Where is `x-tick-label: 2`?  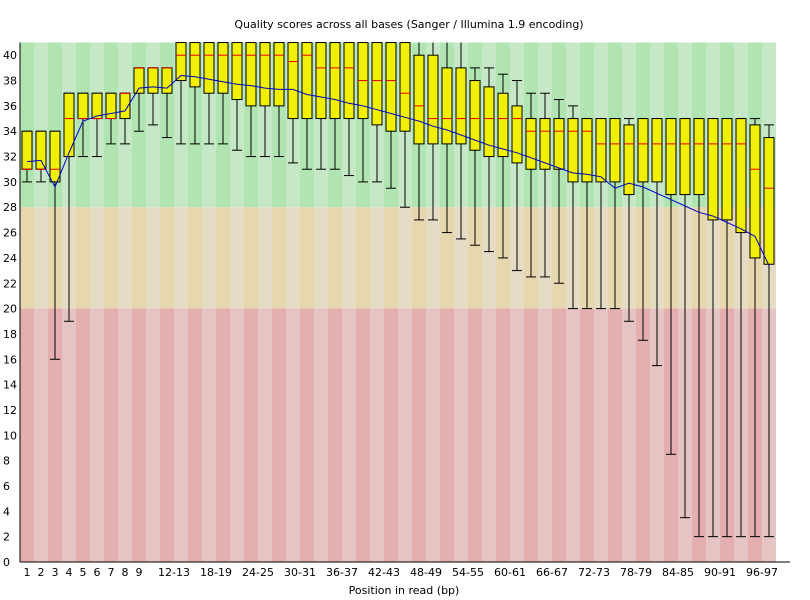 x-tick-label: 2 is located at coordinates (41, 572).